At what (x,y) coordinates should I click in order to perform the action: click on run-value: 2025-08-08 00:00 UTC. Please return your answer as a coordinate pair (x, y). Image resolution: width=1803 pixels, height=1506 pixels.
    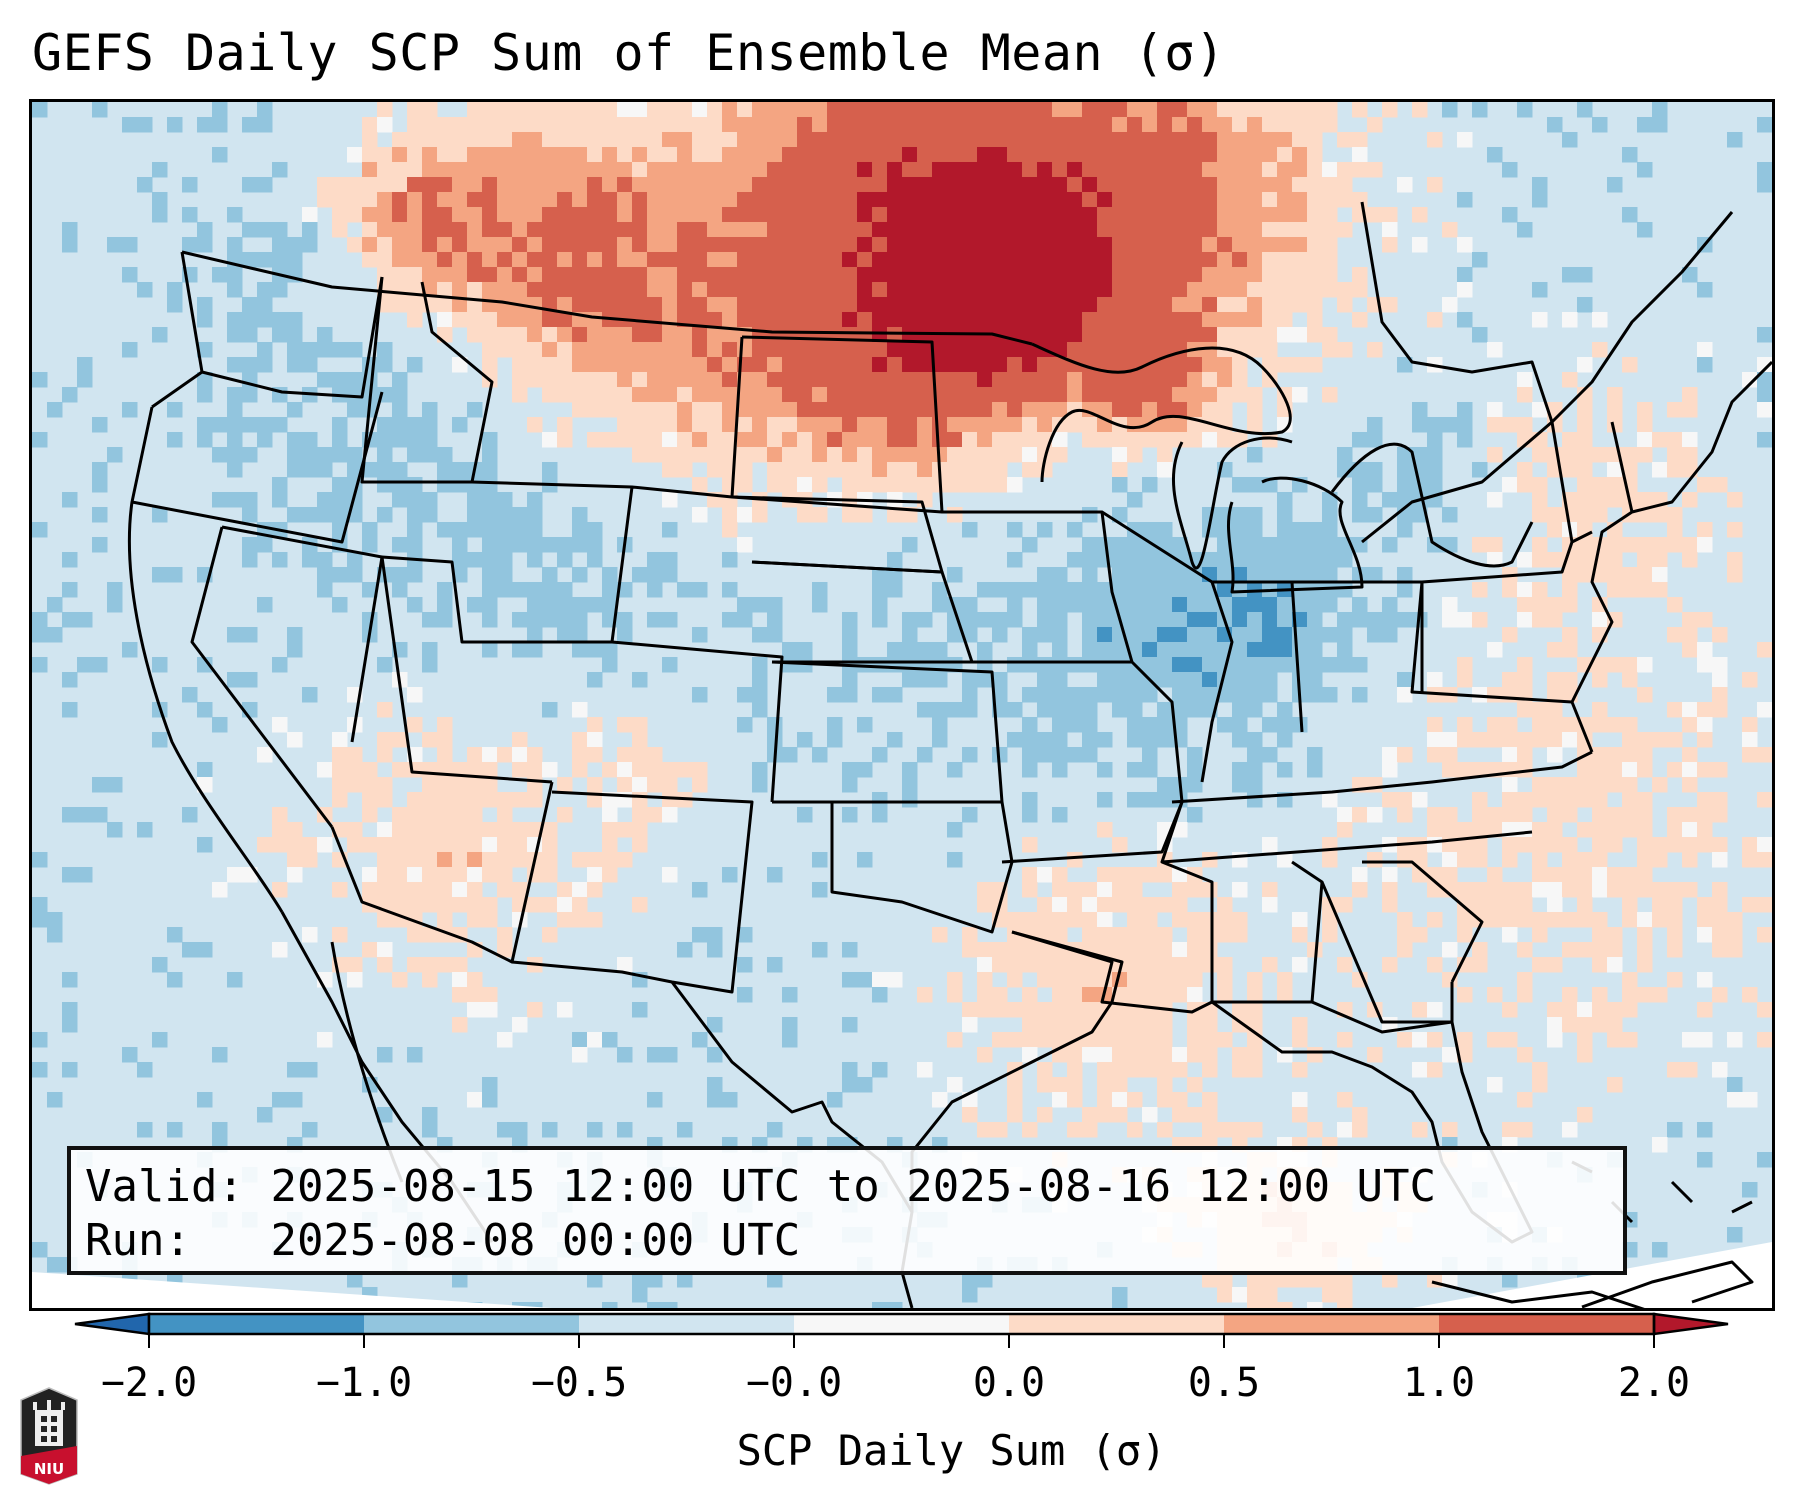
    Looking at the image, I should click on (535, 1240).